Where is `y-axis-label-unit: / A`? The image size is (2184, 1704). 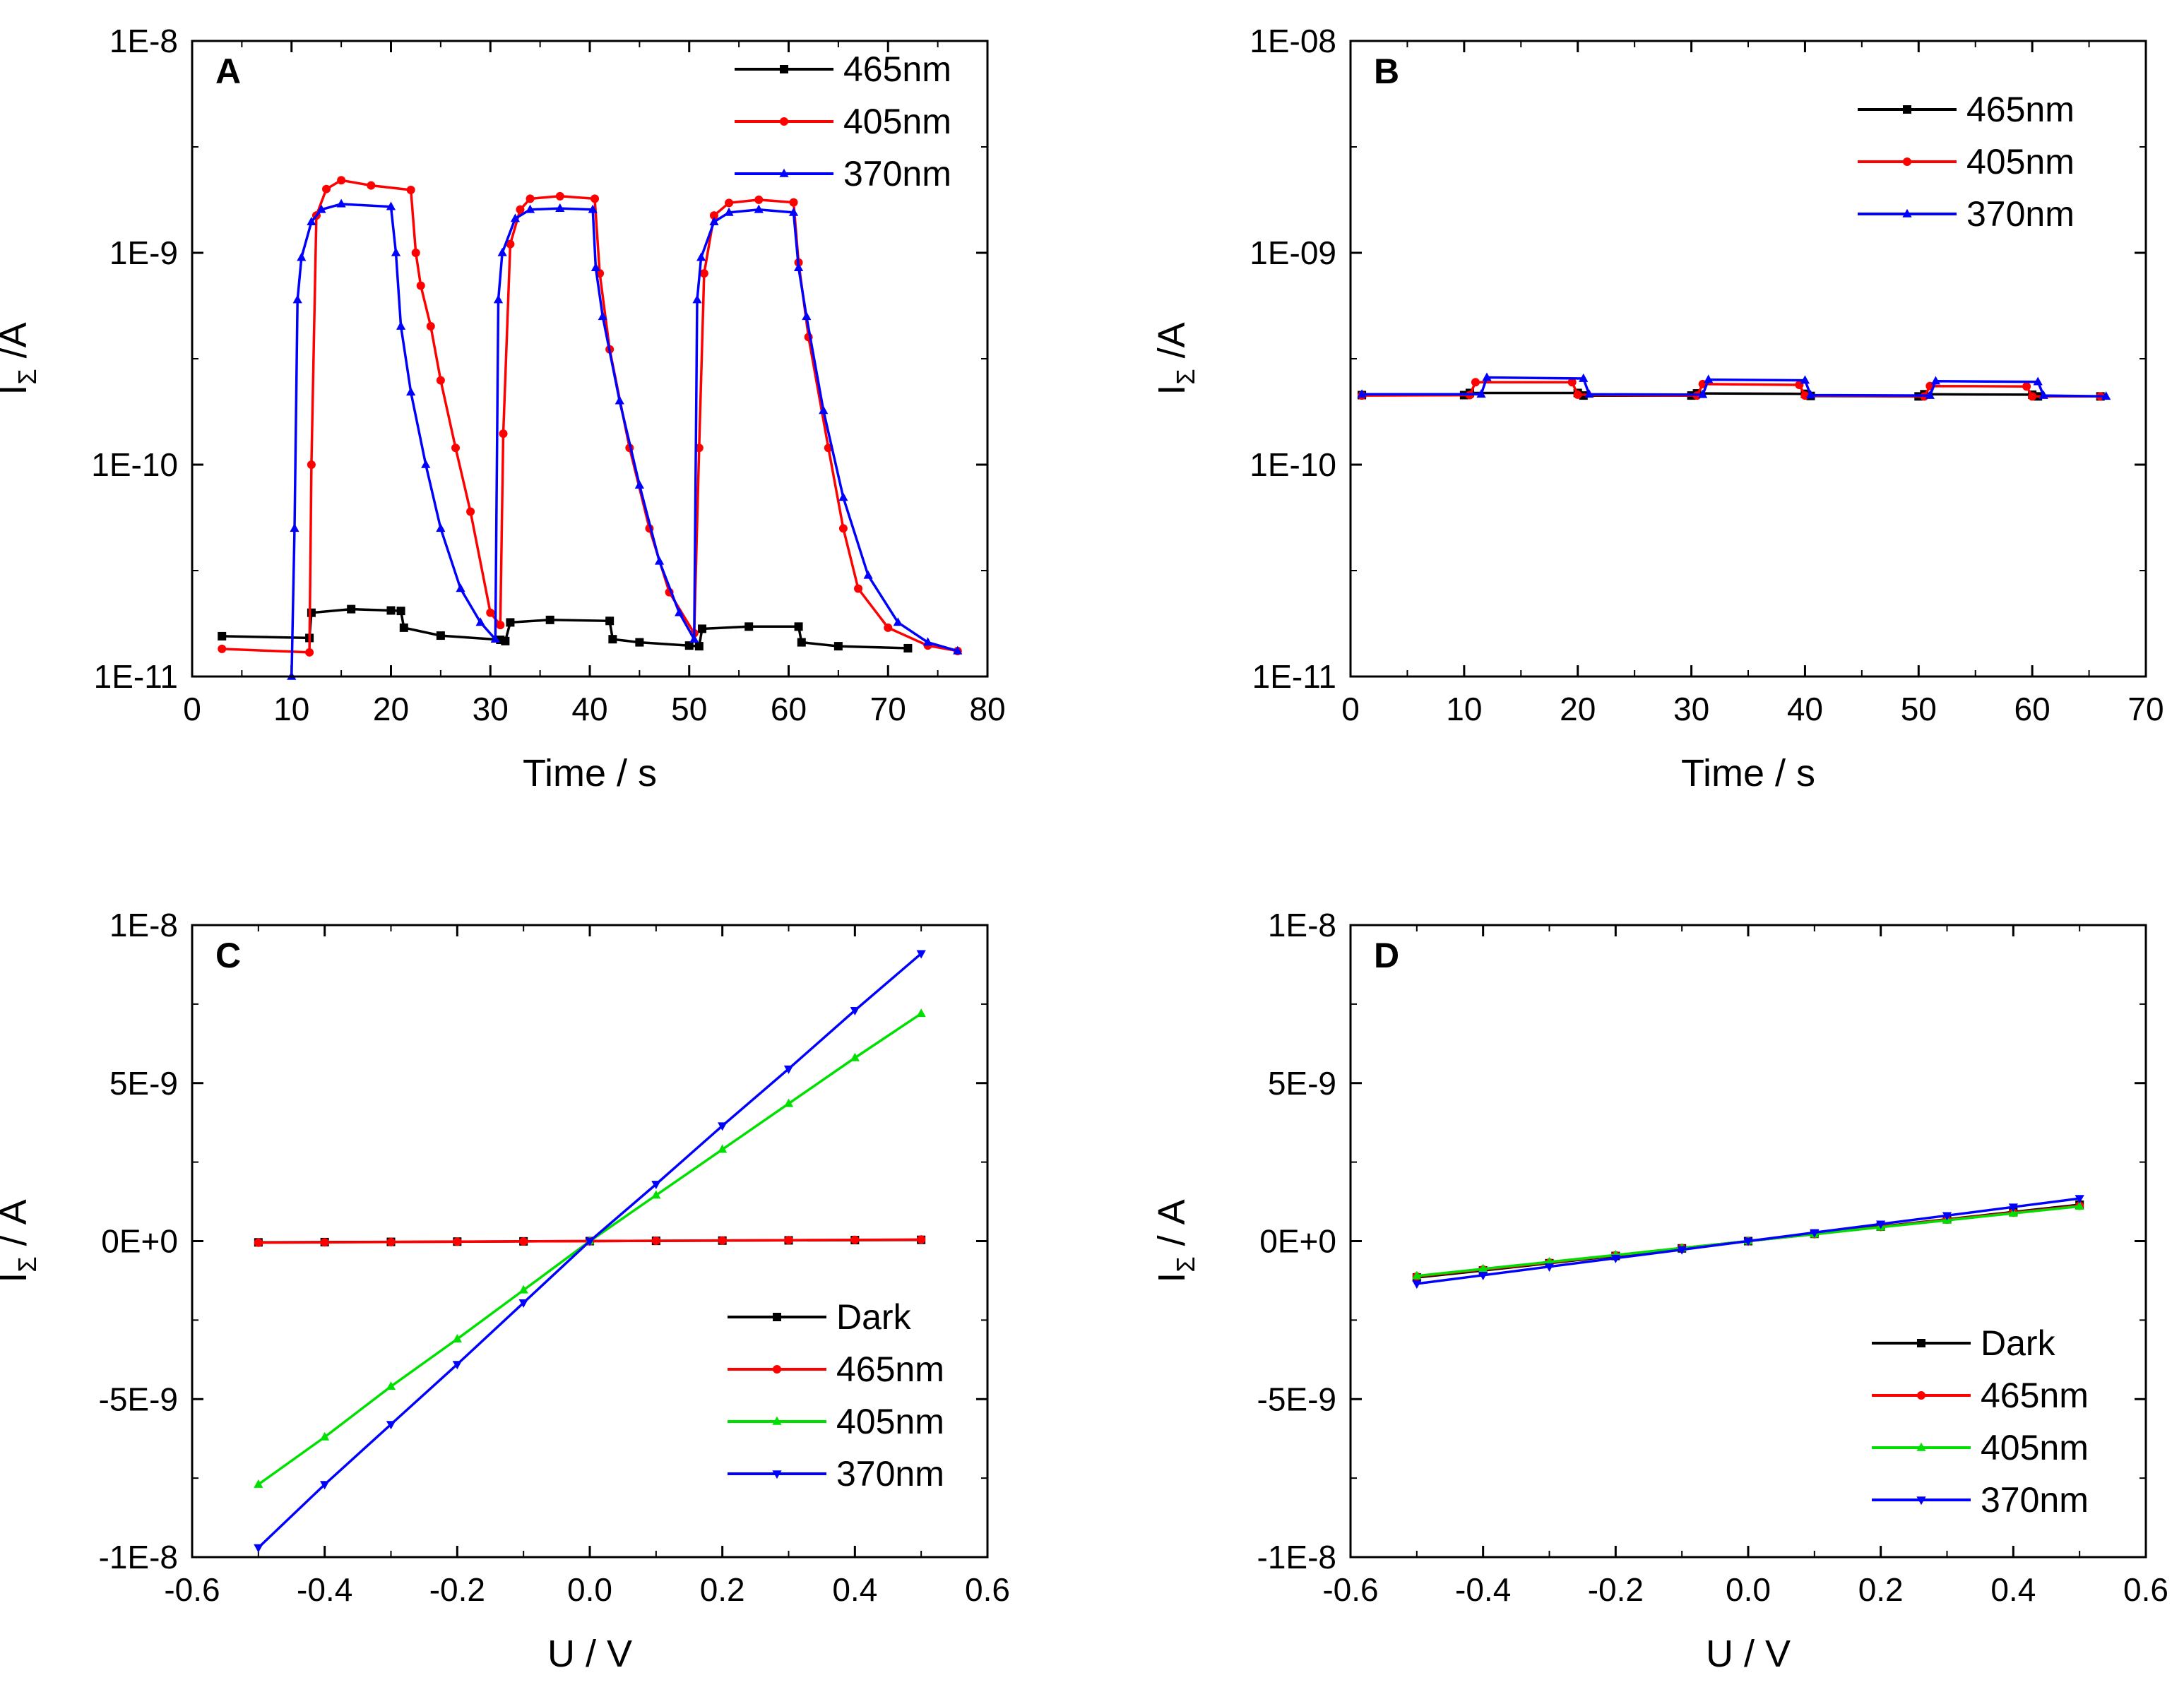
y-axis-label-unit: / A is located at coordinates (17, 1227).